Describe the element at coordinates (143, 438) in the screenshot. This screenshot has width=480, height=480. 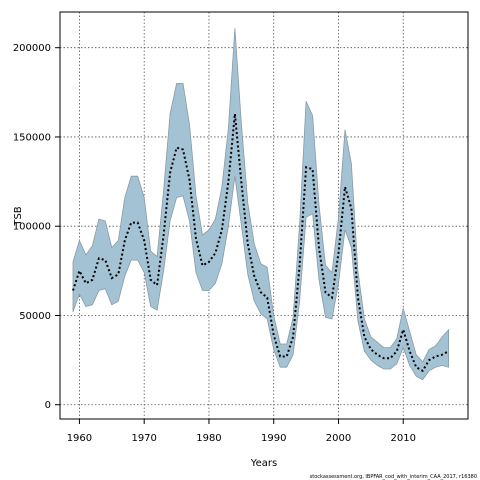
I see `x-tick-label: 1970` at that location.